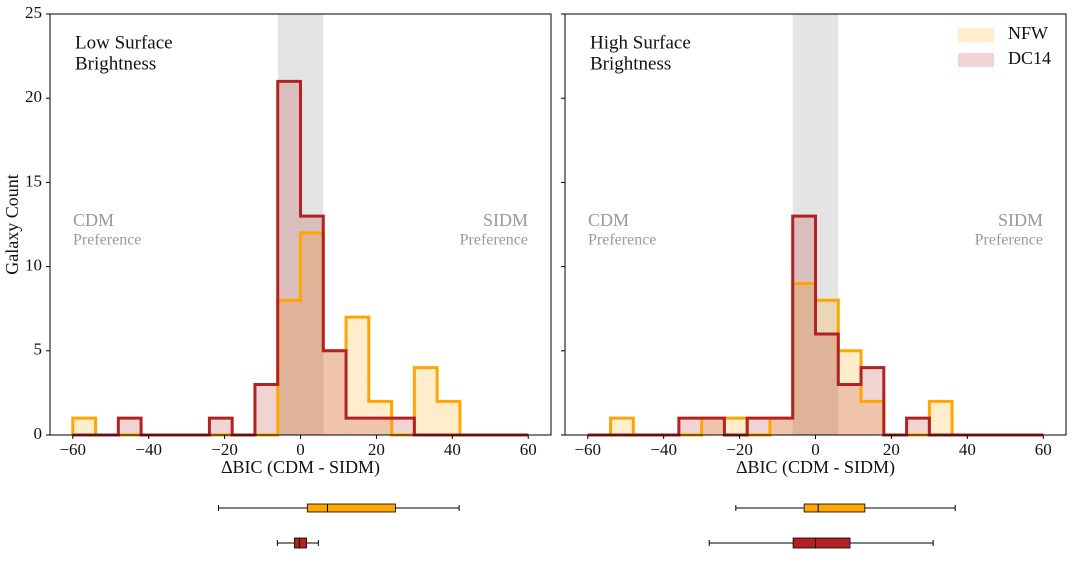 This screenshot has height=568, width=1072. I want to click on y-axis-label: Galaxy Count, so click(12, 224).